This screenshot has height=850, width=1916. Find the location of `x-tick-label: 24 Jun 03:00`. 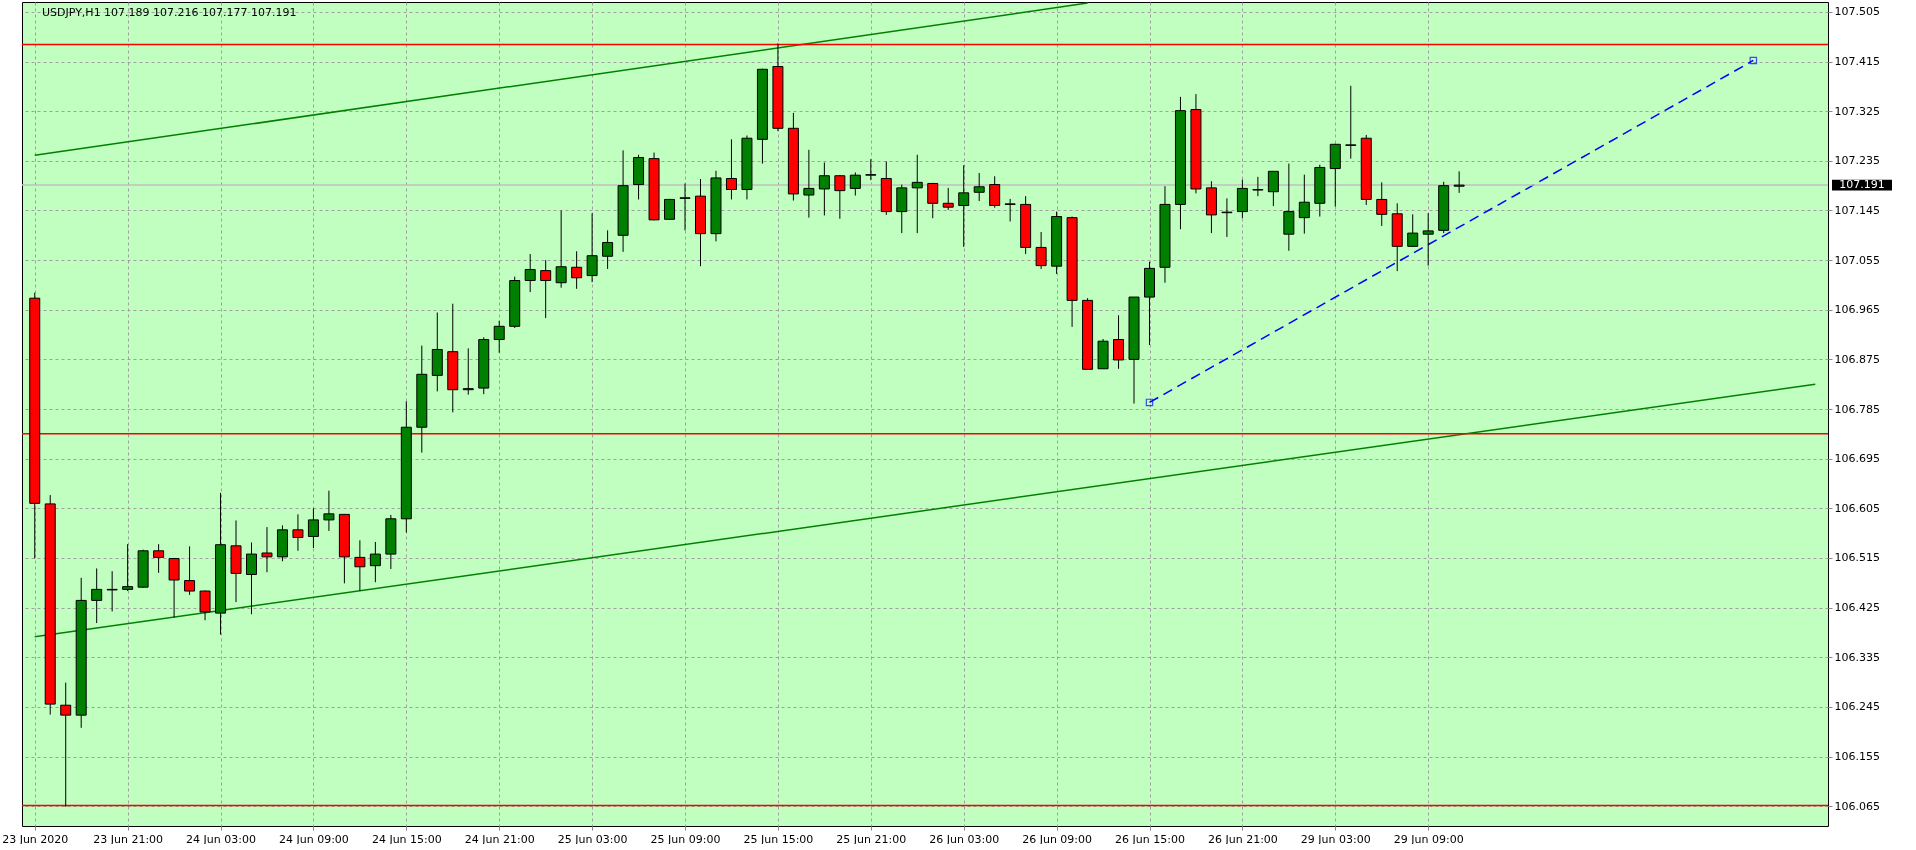

x-tick-label: 24 Jun 03:00 is located at coordinates (221, 839).